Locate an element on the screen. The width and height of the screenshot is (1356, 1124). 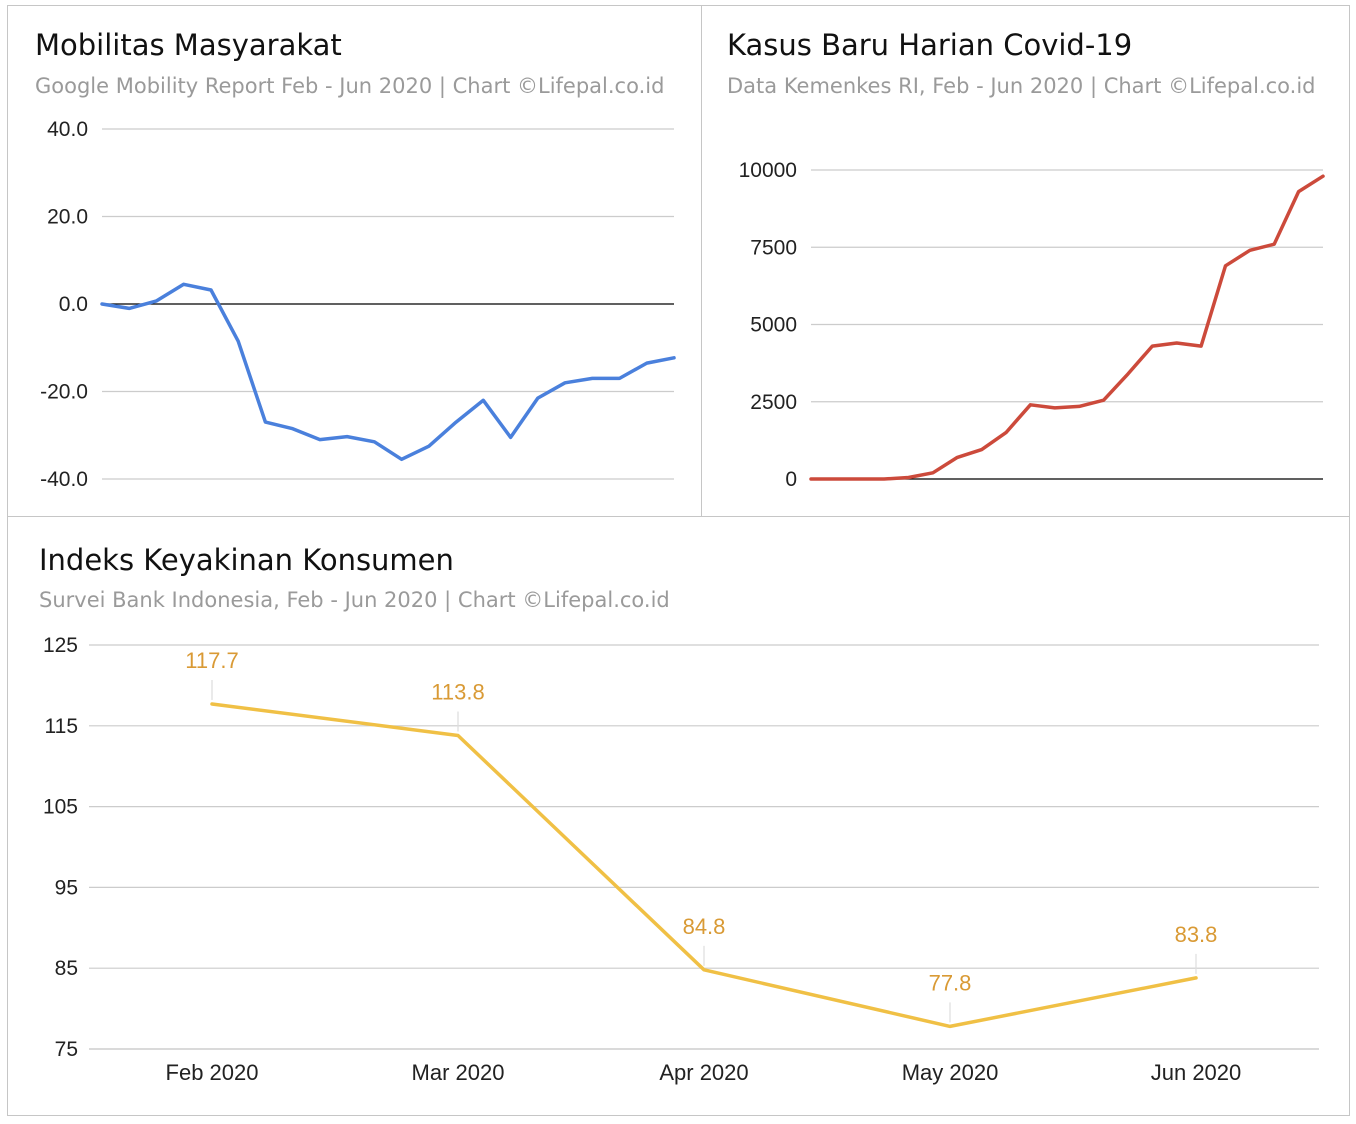
ikk-x-tick-label: Mar 2020 is located at coordinates (458, 1072).